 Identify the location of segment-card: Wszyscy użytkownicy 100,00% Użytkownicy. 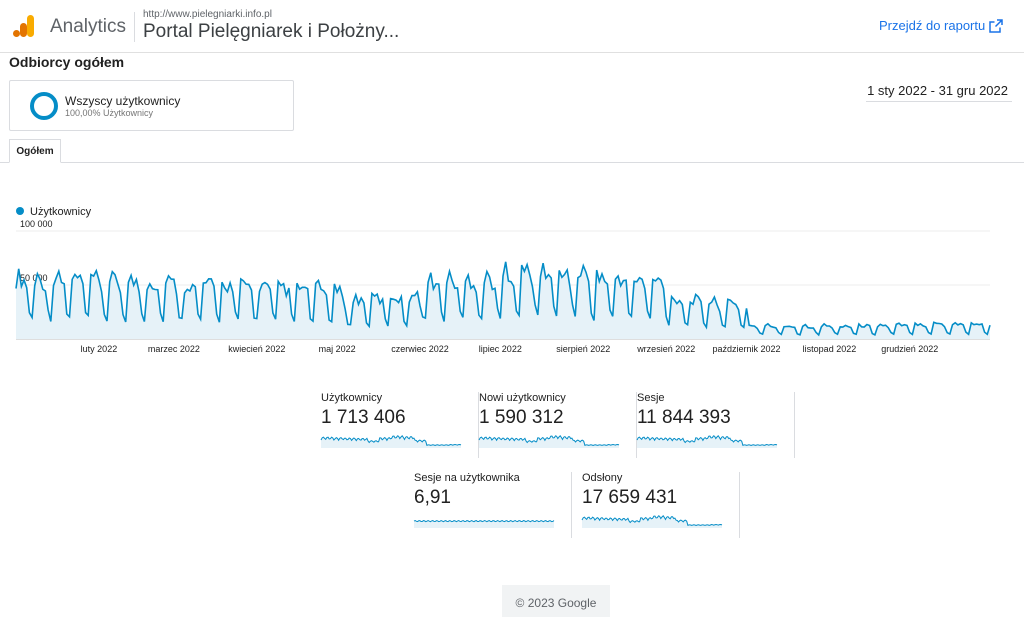
(151, 105).